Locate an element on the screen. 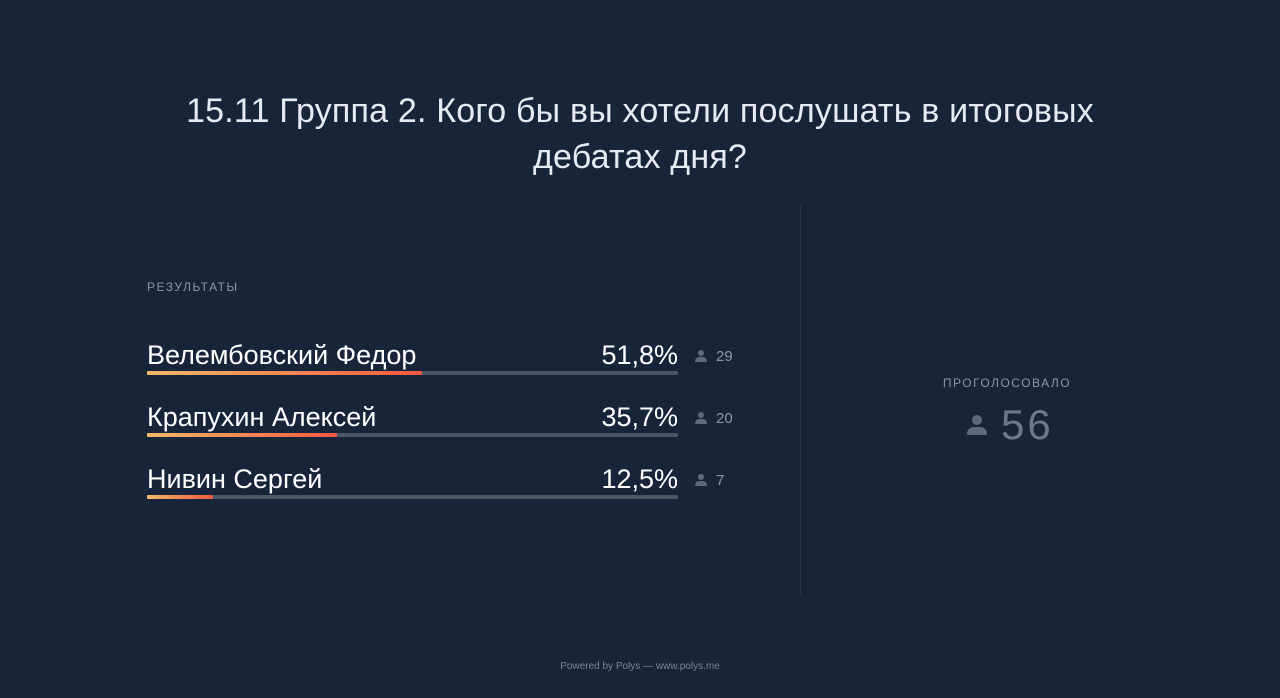  total-voted: 56 is located at coordinates (1010, 425).